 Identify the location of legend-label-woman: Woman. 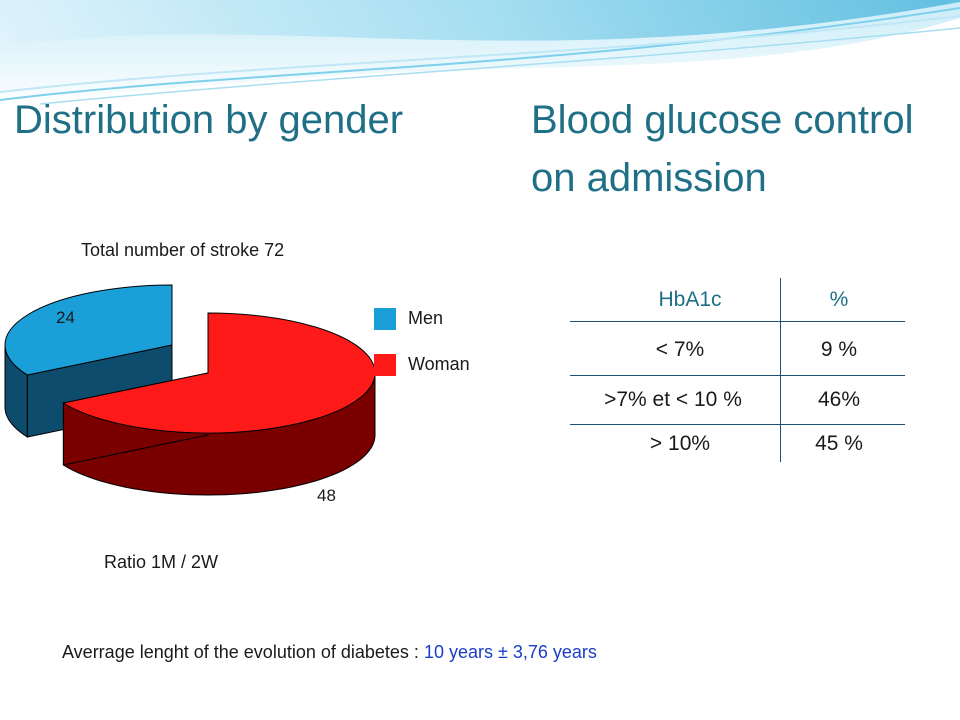
(439, 364).